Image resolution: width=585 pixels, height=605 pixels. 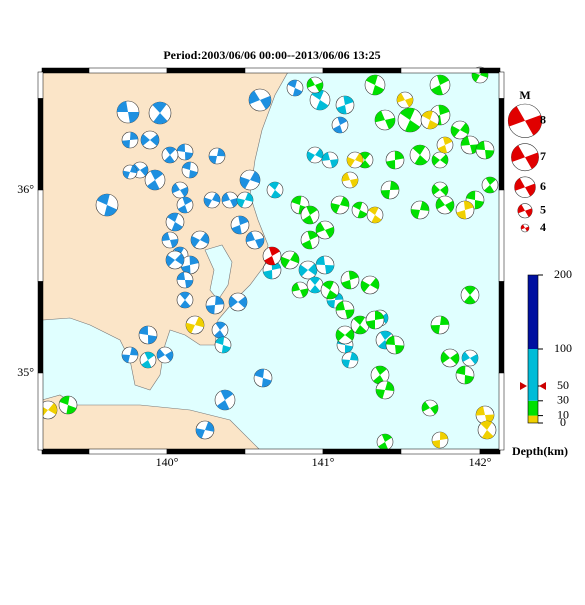 What do you see at coordinates (480, 462) in the screenshot?
I see `lon-label: 142°` at bounding box center [480, 462].